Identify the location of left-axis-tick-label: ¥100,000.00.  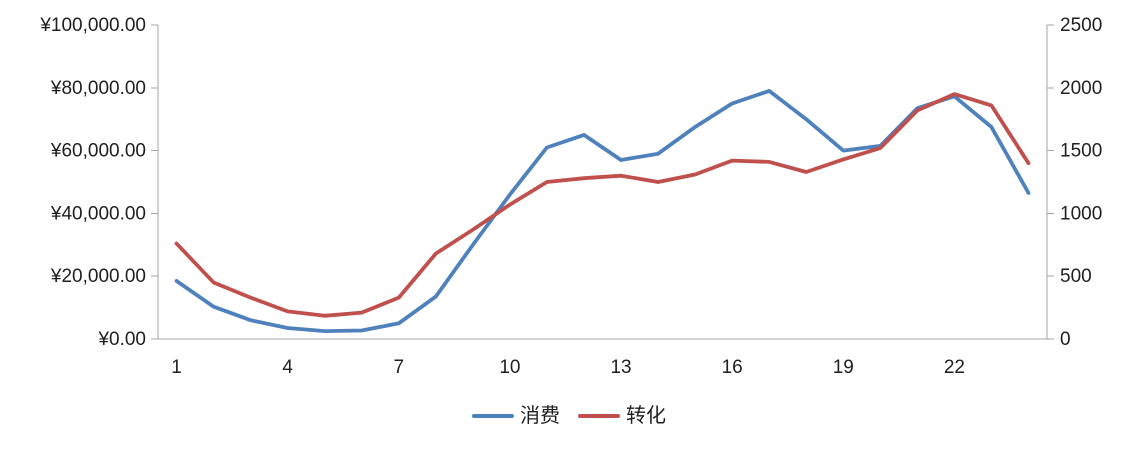
(92, 25).